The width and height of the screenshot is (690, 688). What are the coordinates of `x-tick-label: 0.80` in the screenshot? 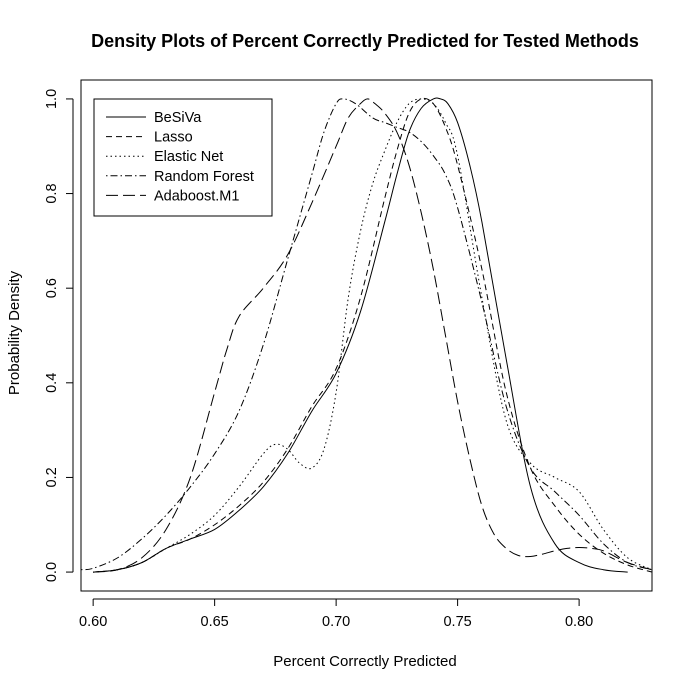 It's located at (579, 622).